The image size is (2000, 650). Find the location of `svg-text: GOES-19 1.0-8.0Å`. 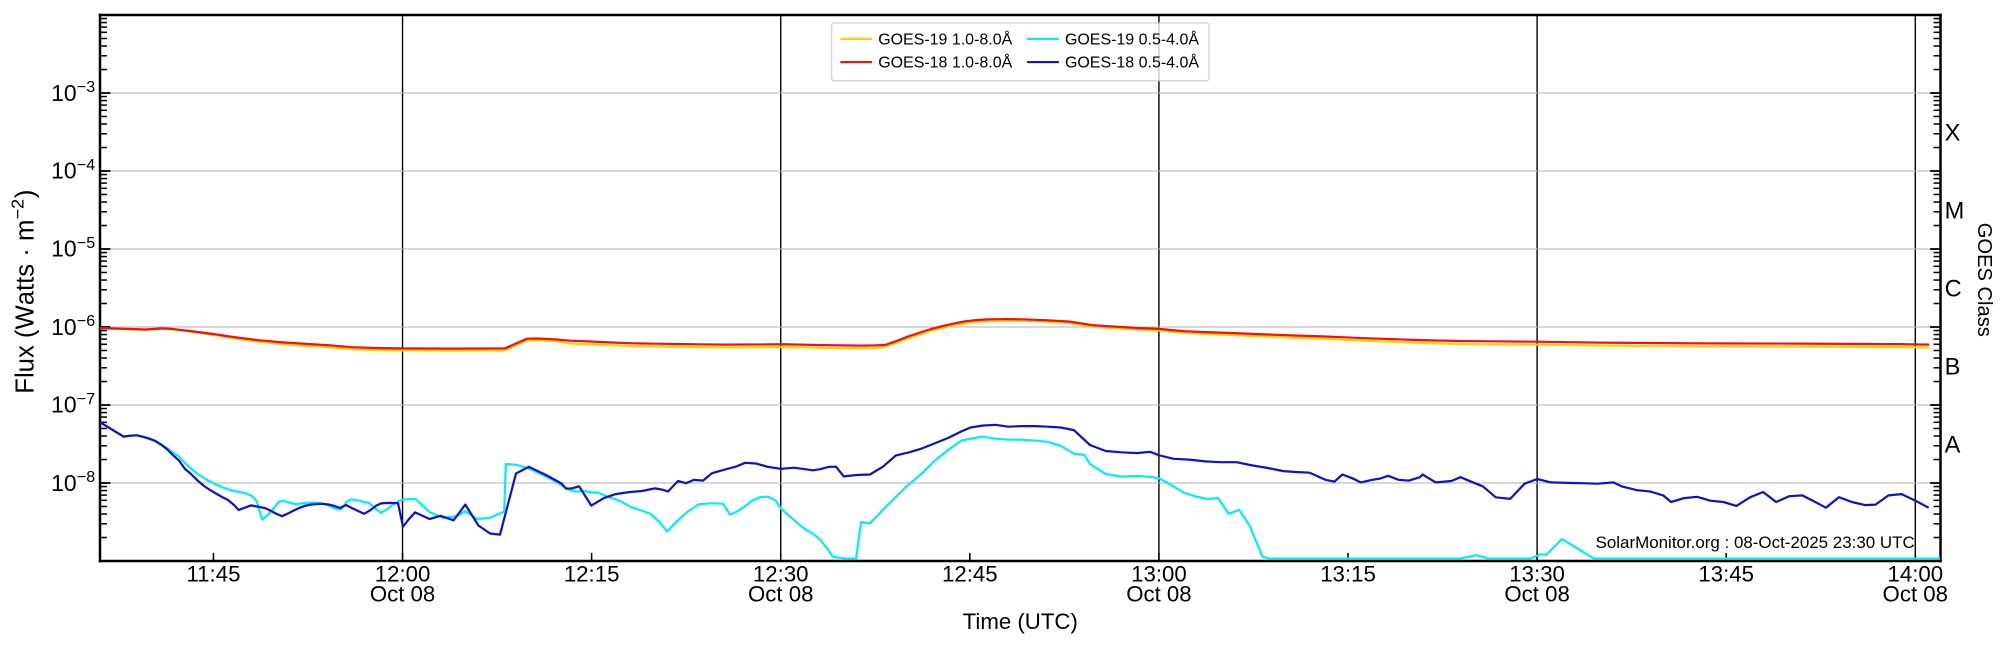

svg-text: GOES-19 1.0-8.0Å is located at coordinates (945, 38).